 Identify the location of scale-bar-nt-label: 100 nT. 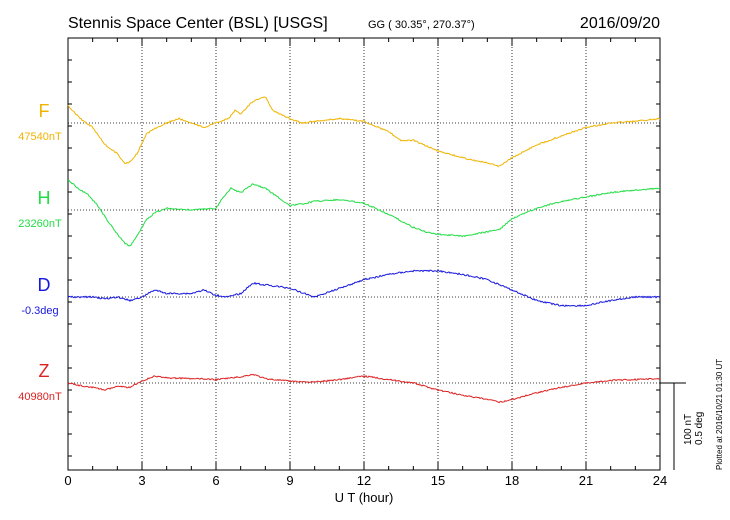
(688, 429).